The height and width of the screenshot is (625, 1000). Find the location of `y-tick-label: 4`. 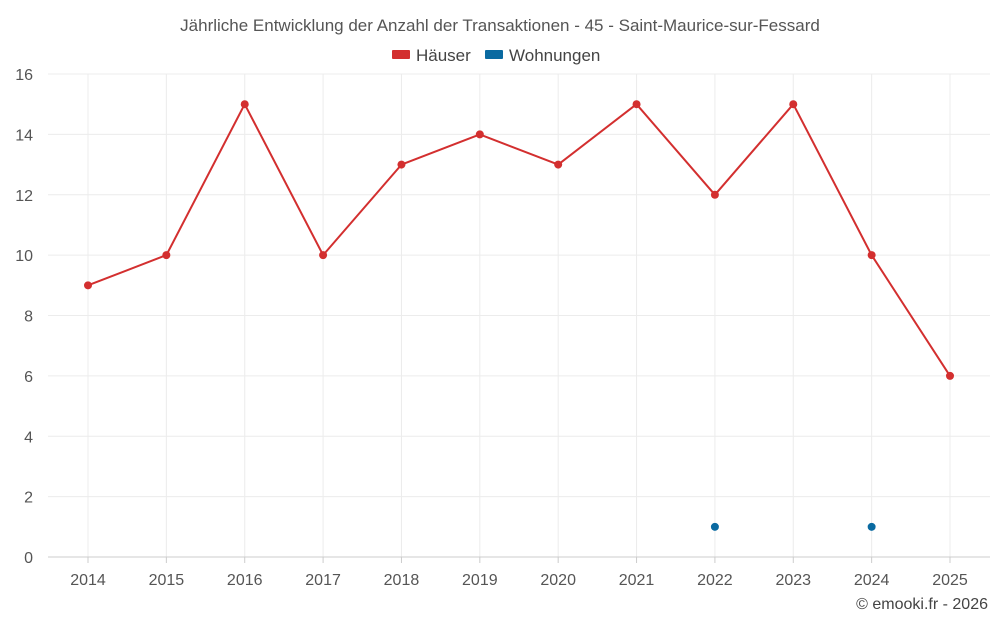

y-tick-label: 4 is located at coordinates (28, 437).